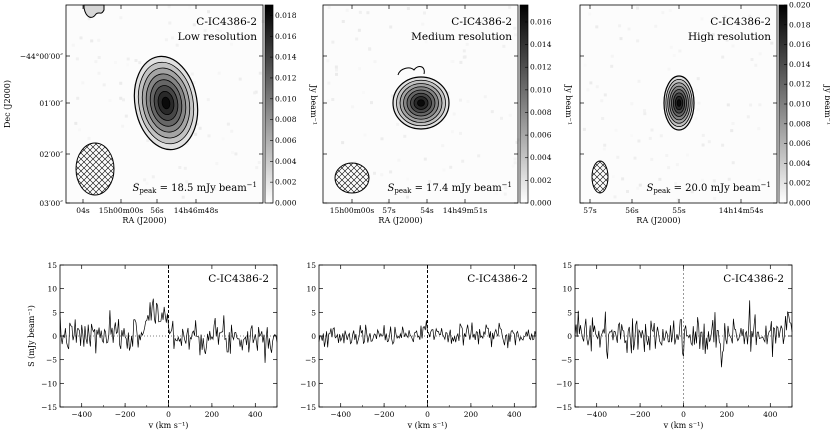  I want to click on x-tick-label: 15h00m00s, so click(352, 210).